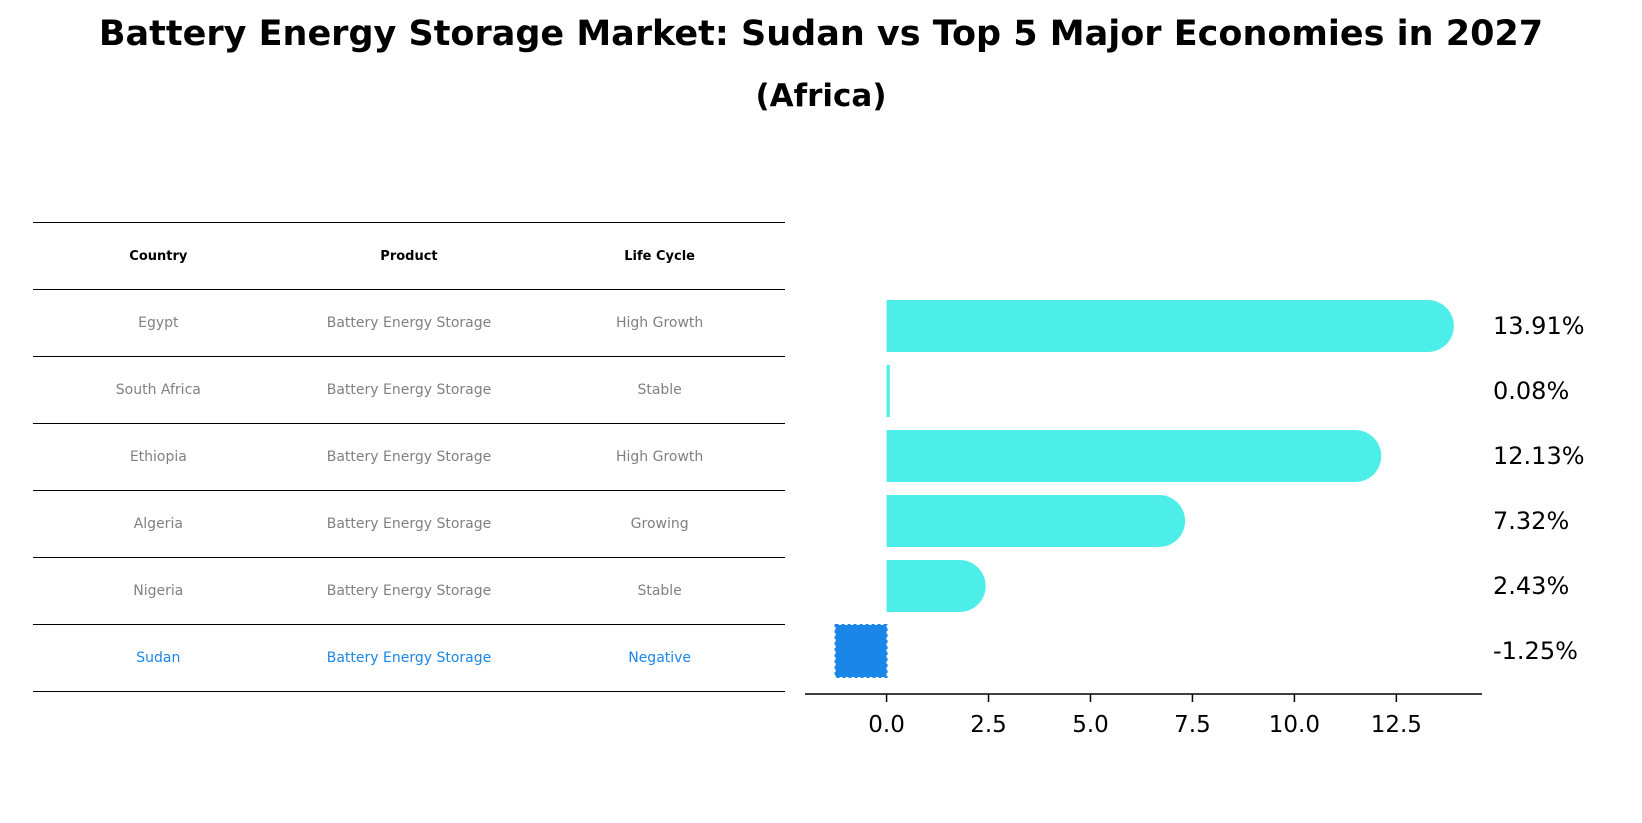 Image resolution: width=1642 pixels, height=823 pixels. I want to click on x-tick-label: 2.5, so click(988, 725).